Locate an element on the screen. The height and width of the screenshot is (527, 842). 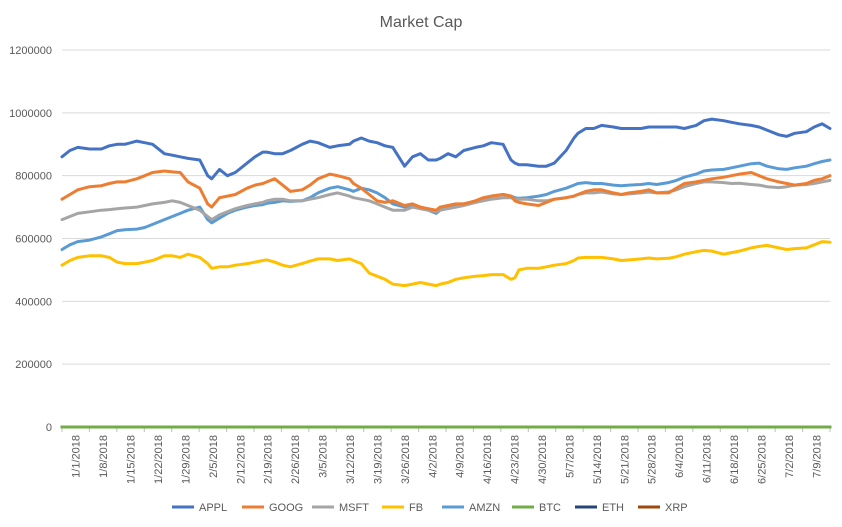
legend-item-eth: ETH is located at coordinates (599, 508).